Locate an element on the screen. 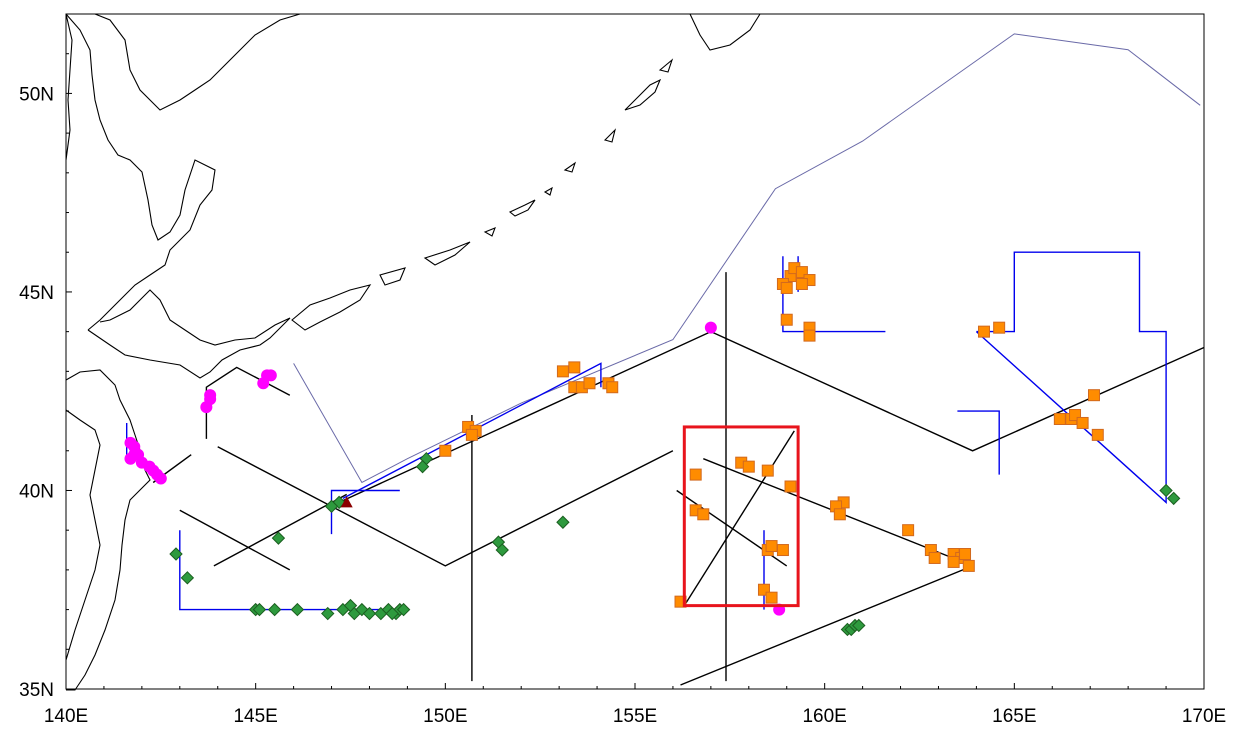 Image resolution: width=1242 pixels, height=738 pixels. y-tick-label: 45N is located at coordinates (36, 293).